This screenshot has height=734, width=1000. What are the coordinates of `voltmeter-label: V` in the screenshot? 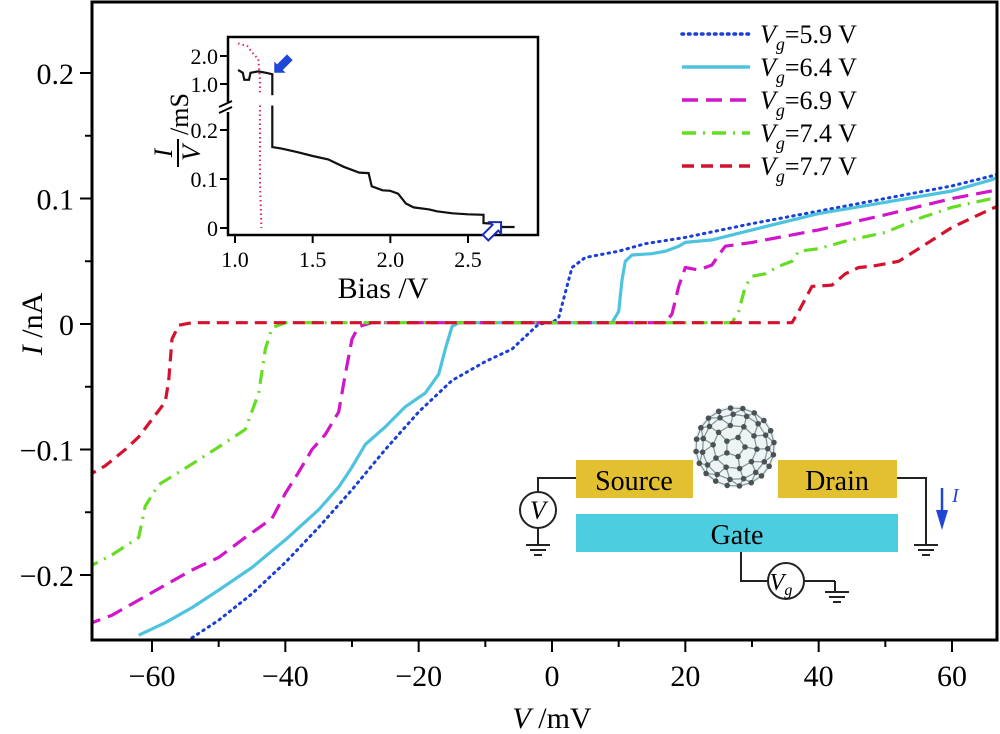 It's located at (539, 510).